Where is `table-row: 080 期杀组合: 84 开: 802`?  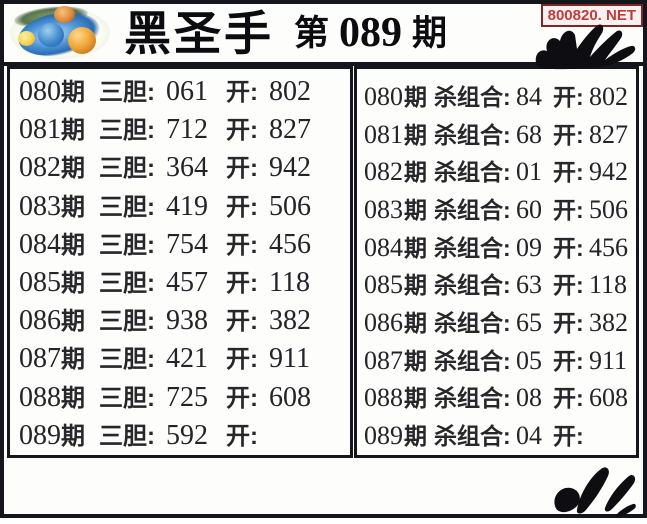 table-row: 080 期杀组合: 84 开: 802 is located at coordinates (499, 95).